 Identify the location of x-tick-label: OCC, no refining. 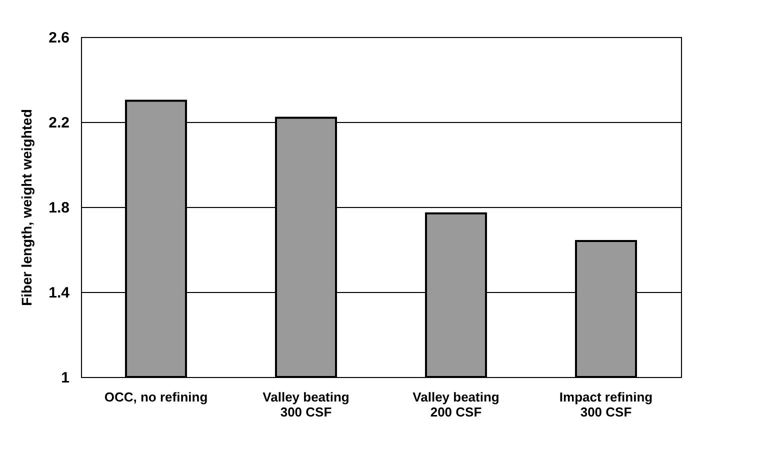
(156, 397).